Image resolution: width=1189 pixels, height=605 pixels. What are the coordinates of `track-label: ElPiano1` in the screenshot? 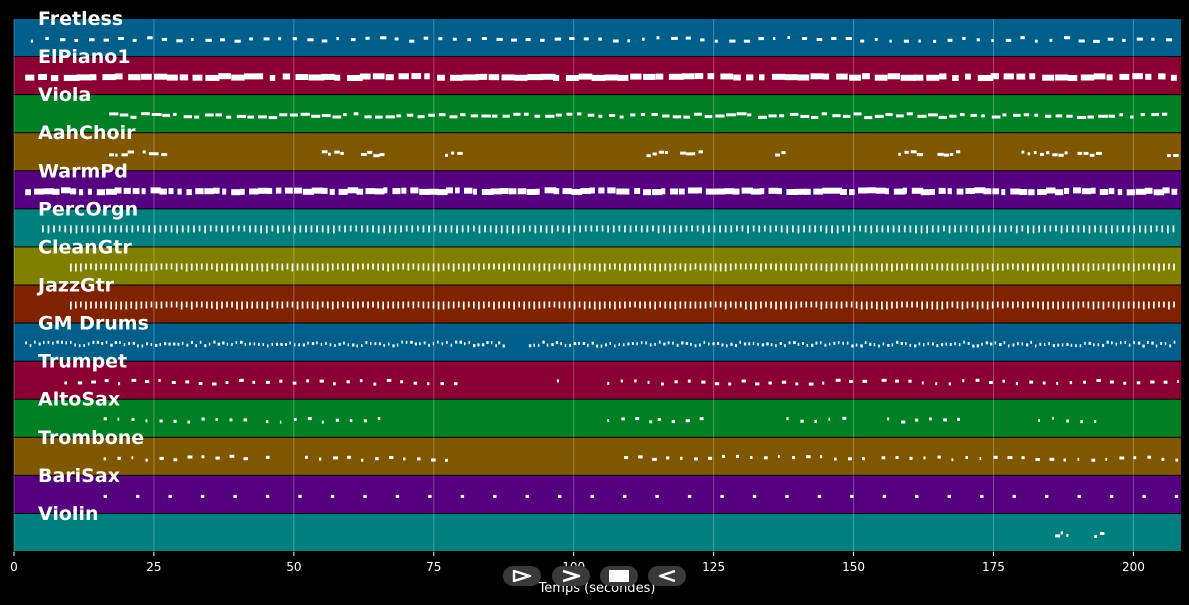 It's located at (84, 57).